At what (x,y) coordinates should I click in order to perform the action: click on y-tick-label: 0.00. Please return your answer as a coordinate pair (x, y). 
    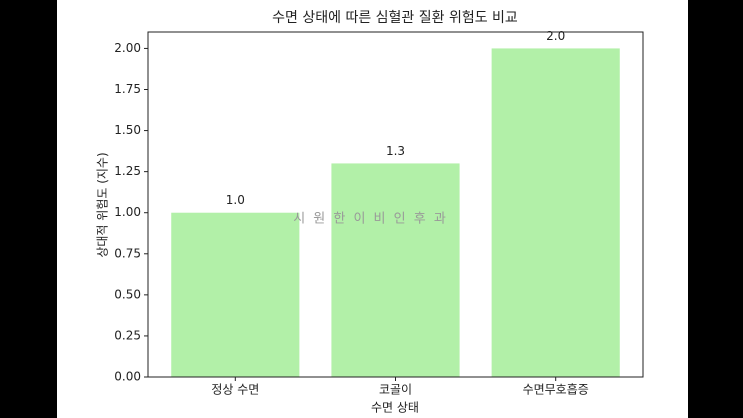
    Looking at the image, I should click on (127, 377).